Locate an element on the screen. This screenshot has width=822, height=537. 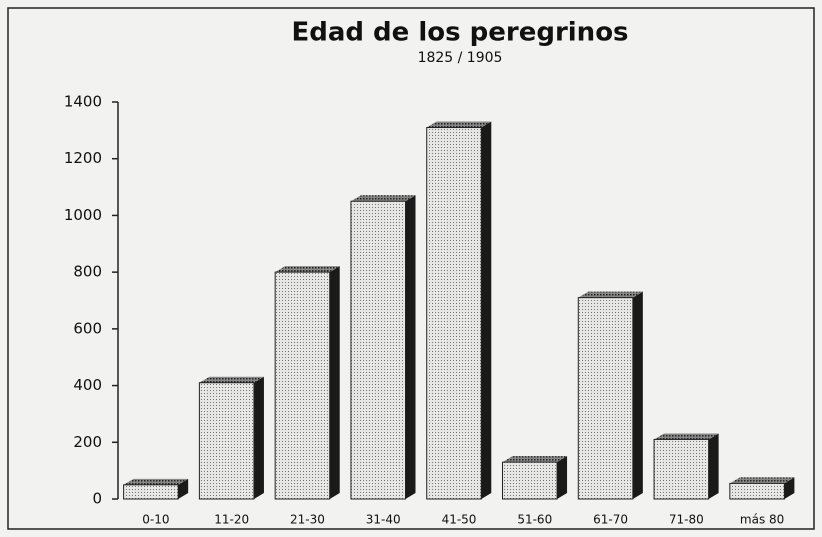
y-tick-label: 1400 is located at coordinates (83, 102).